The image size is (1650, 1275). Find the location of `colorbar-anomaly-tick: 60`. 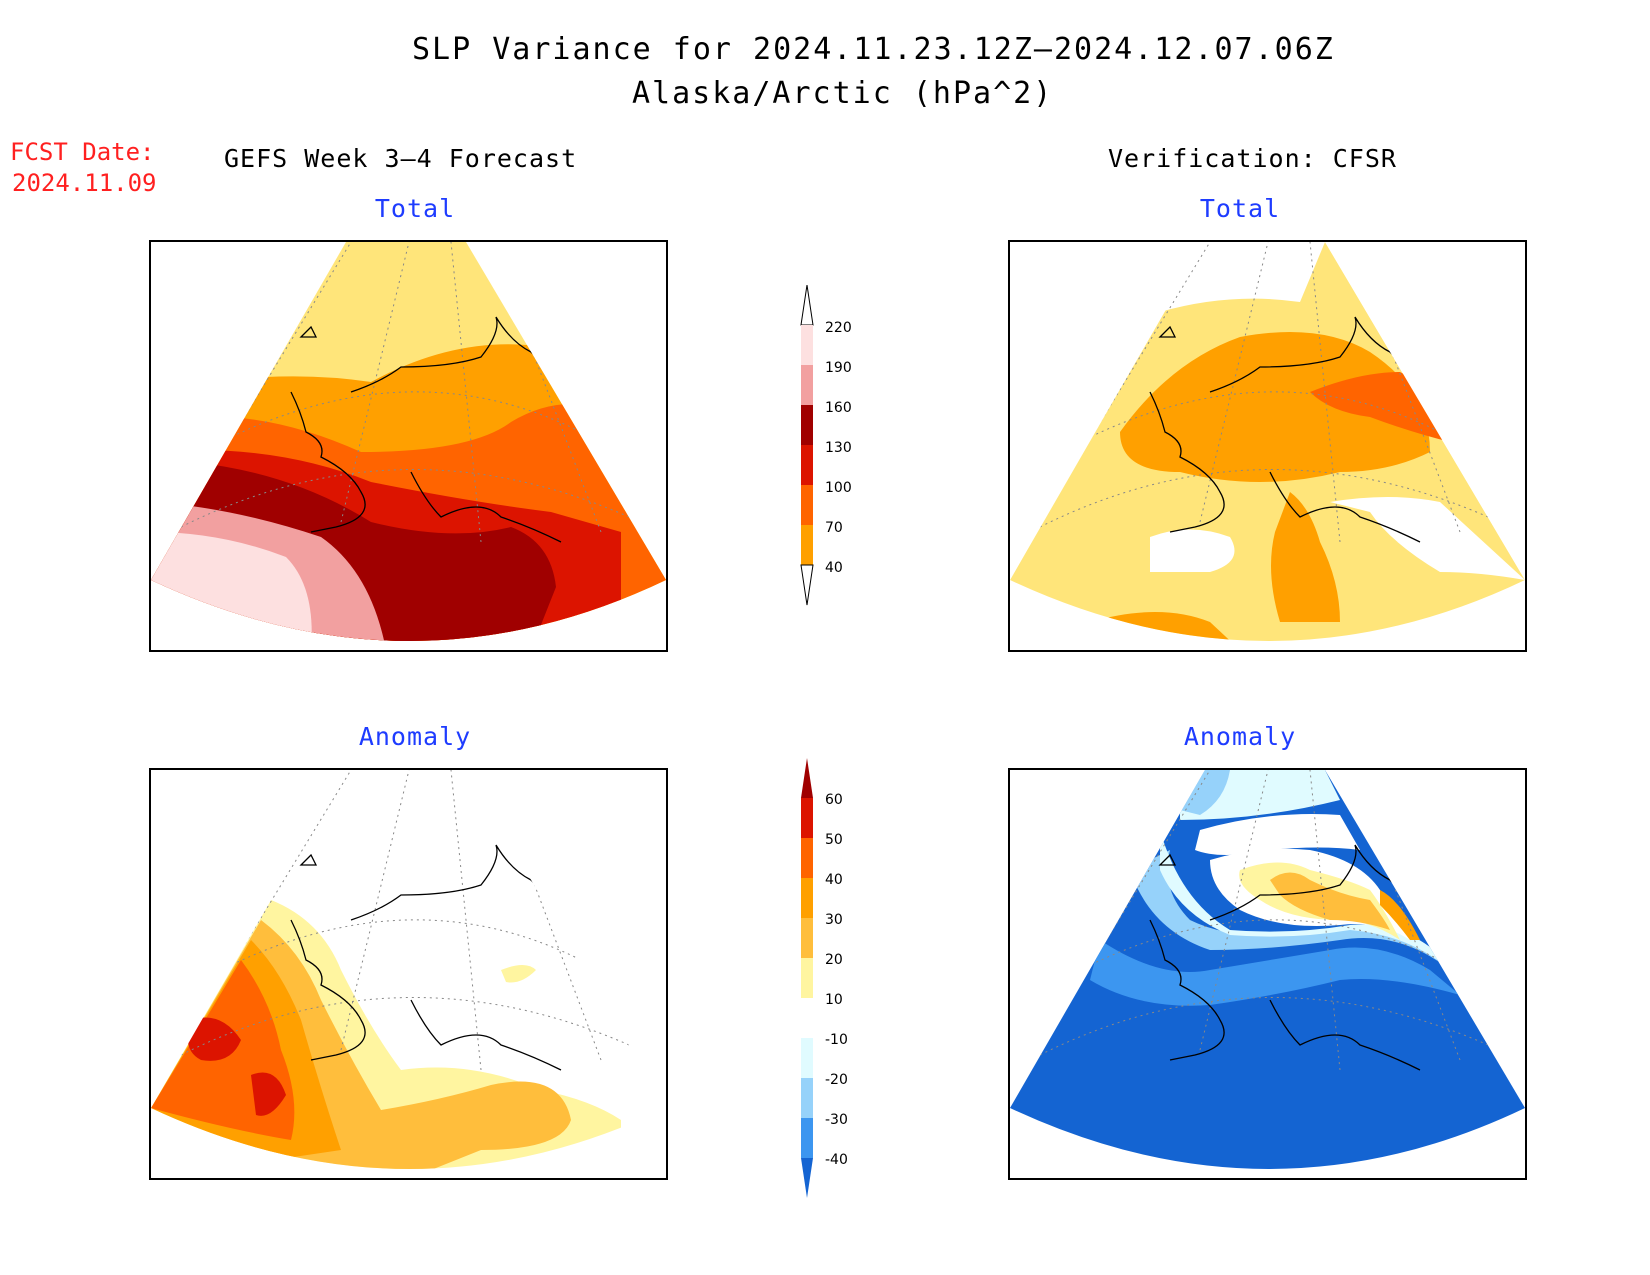

colorbar-anomaly-tick: 60 is located at coordinates (834, 800).